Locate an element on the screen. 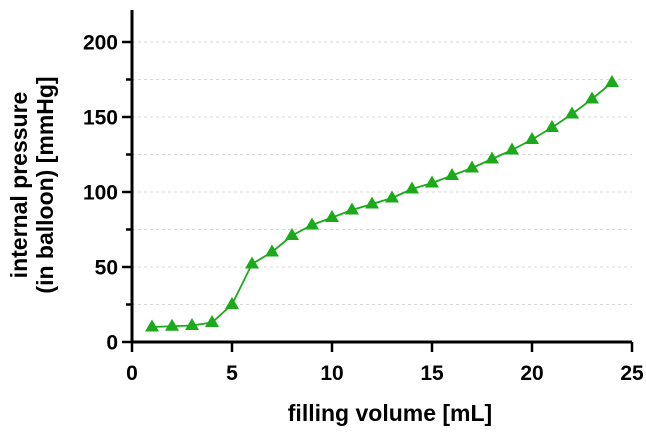  x-tick-label: 0 is located at coordinates (132, 373).